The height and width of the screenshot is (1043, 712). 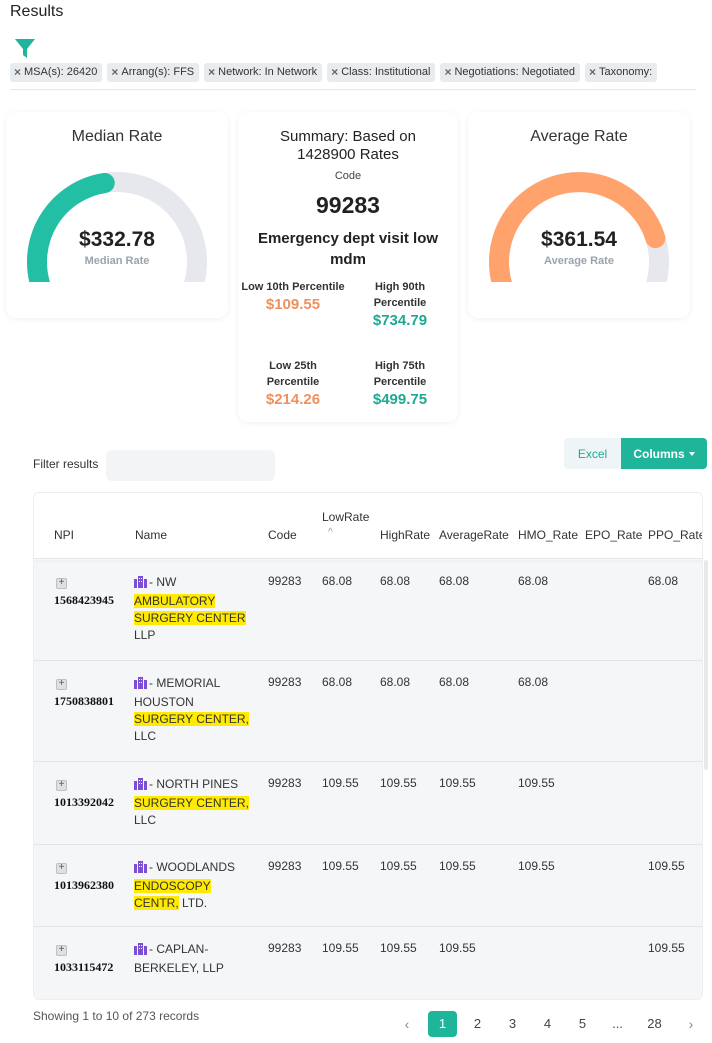 I want to click on median-rate-value: $332.78, so click(x=117, y=239).